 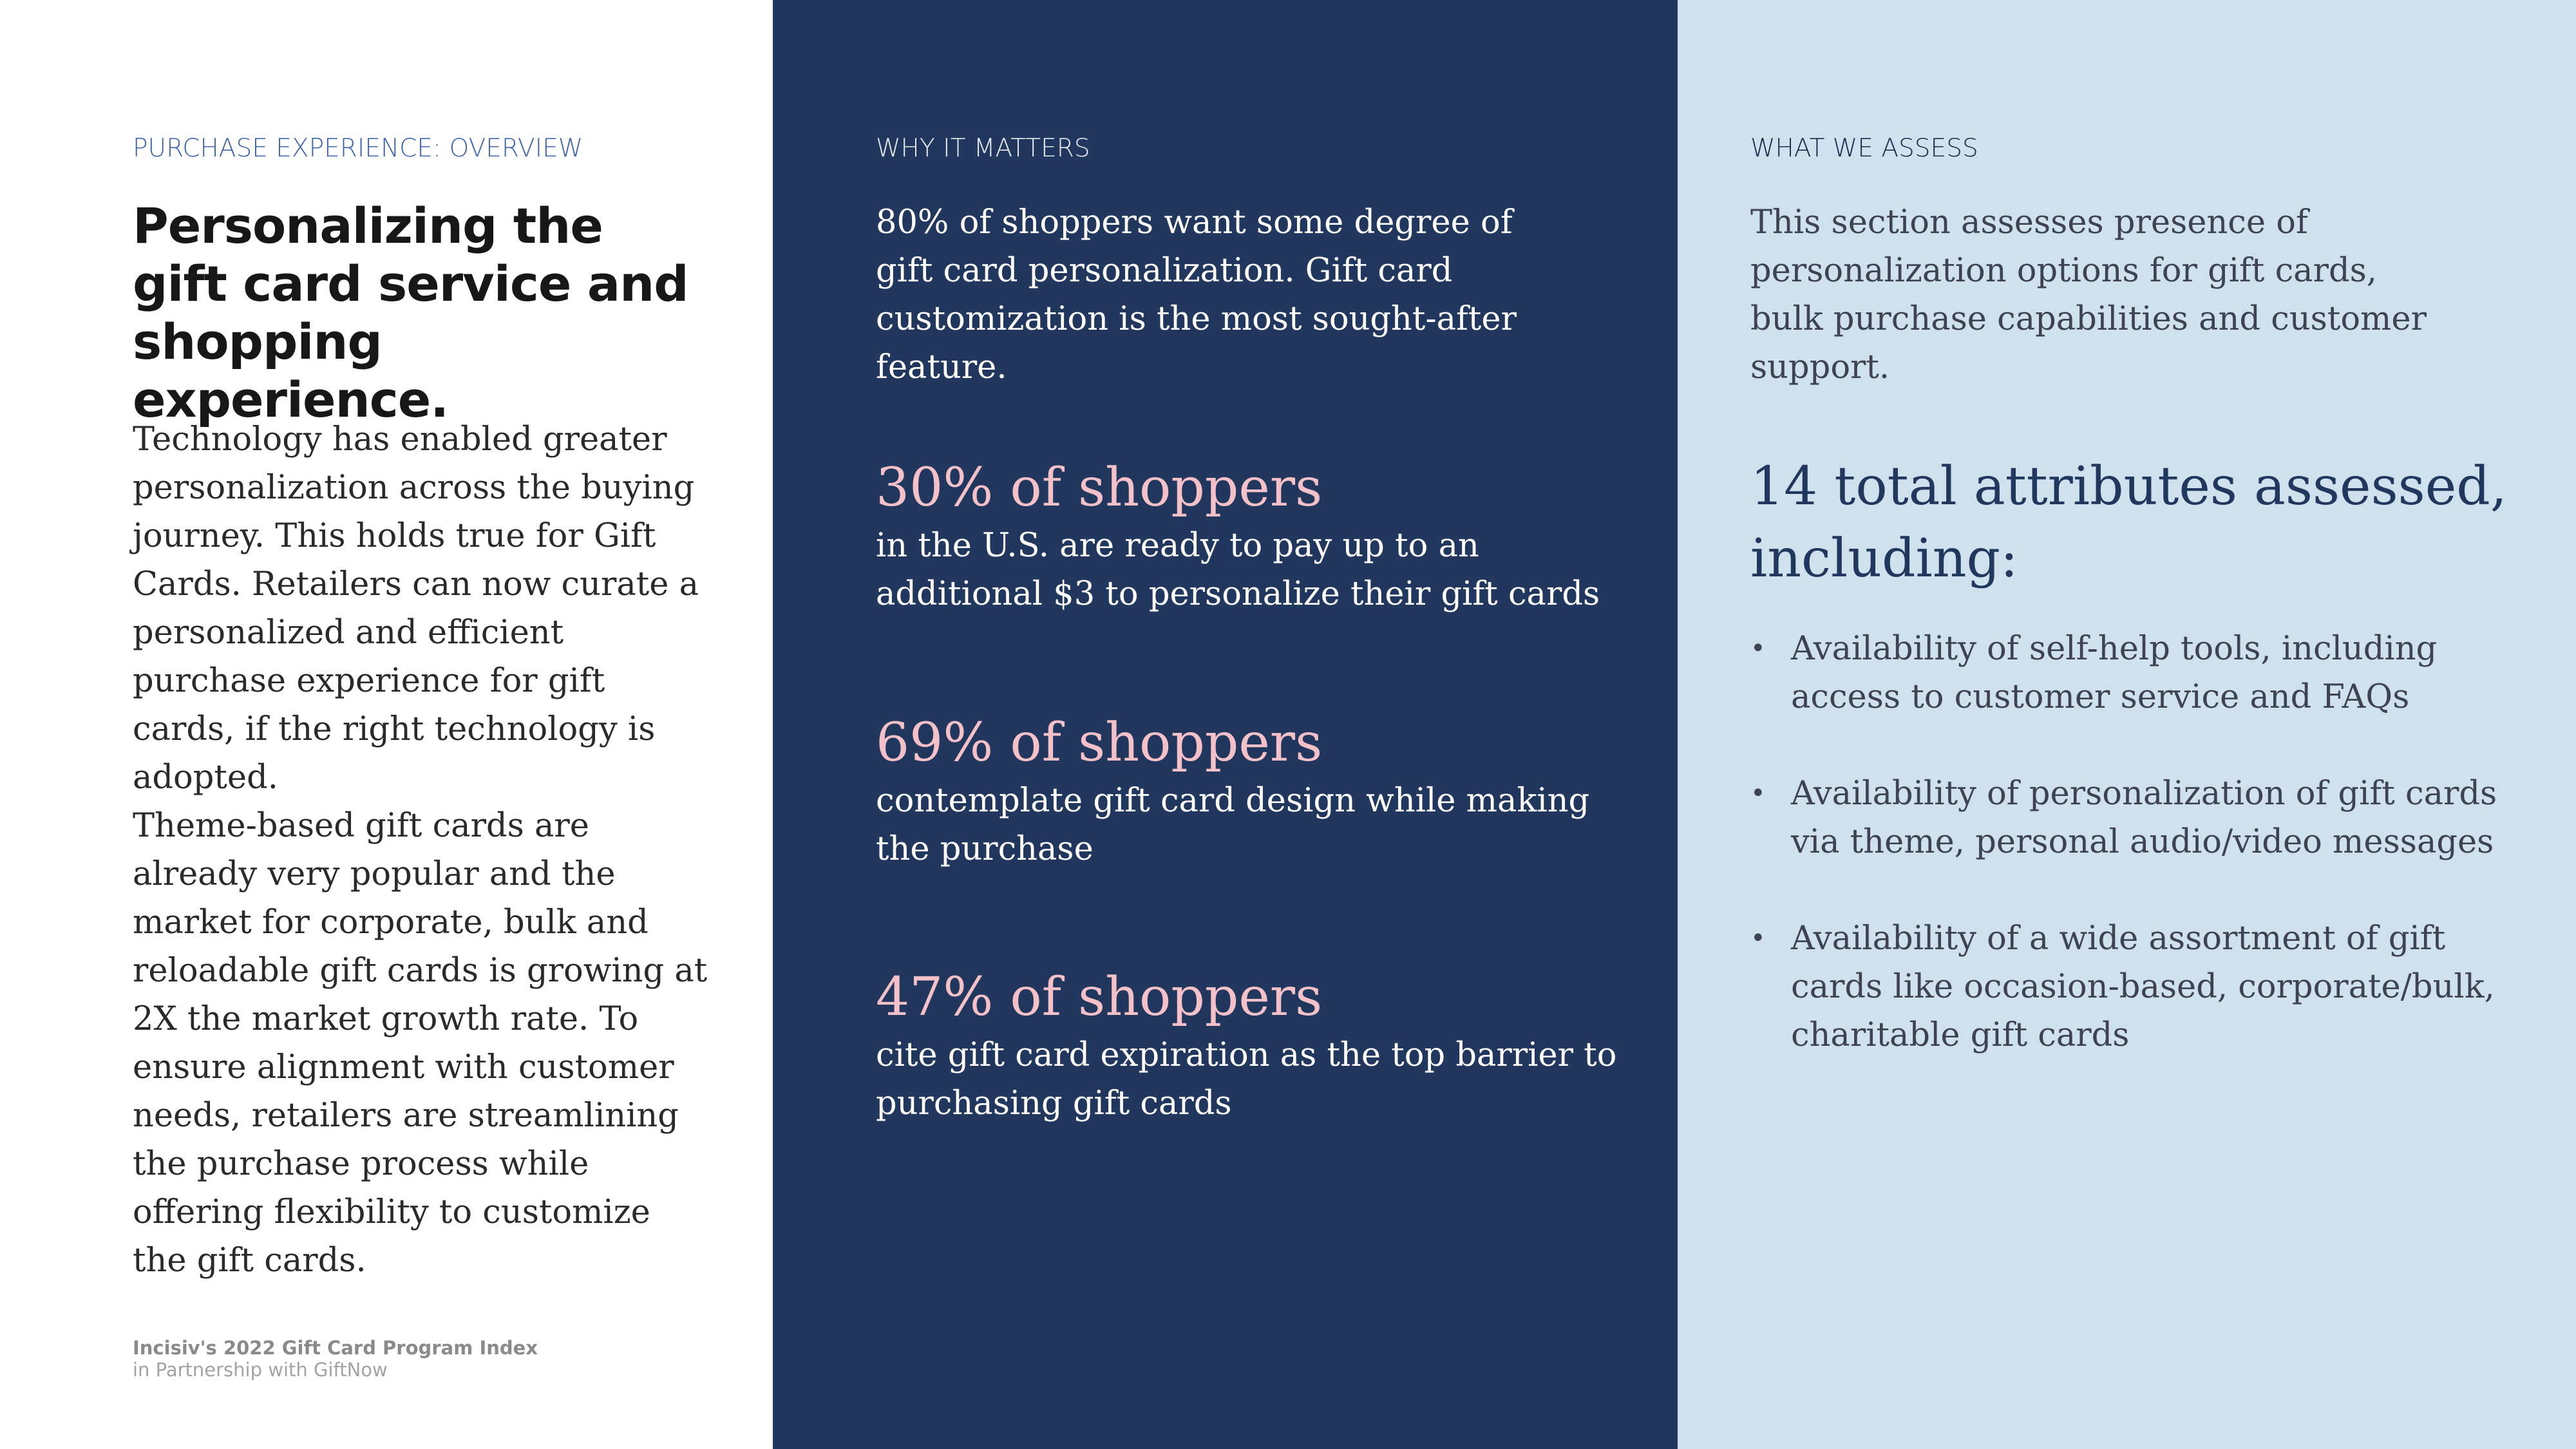 I want to click on why-it-matters-eyebrow: WHY IT MATTERS, so click(x=983, y=148).